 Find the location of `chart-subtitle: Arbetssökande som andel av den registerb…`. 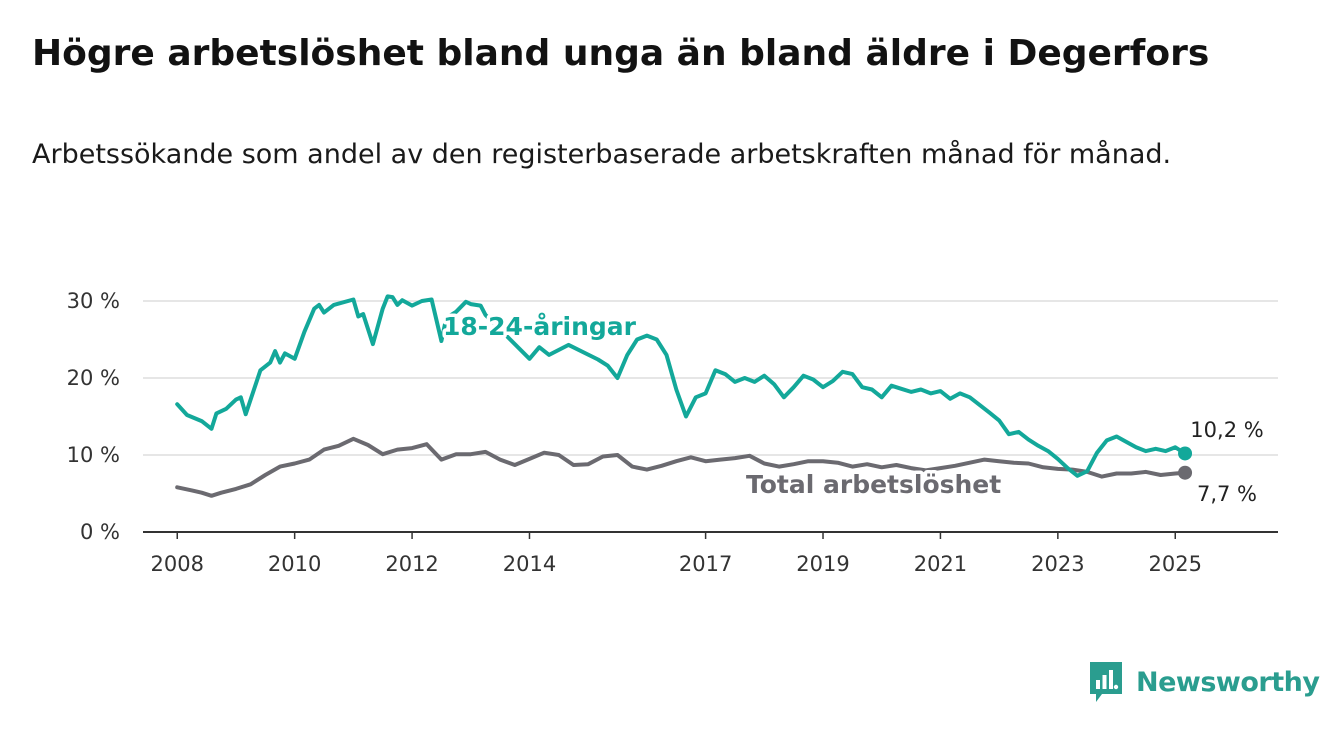

chart-subtitle: Arbetssökande som andel av den registerb… is located at coordinates (602, 154).